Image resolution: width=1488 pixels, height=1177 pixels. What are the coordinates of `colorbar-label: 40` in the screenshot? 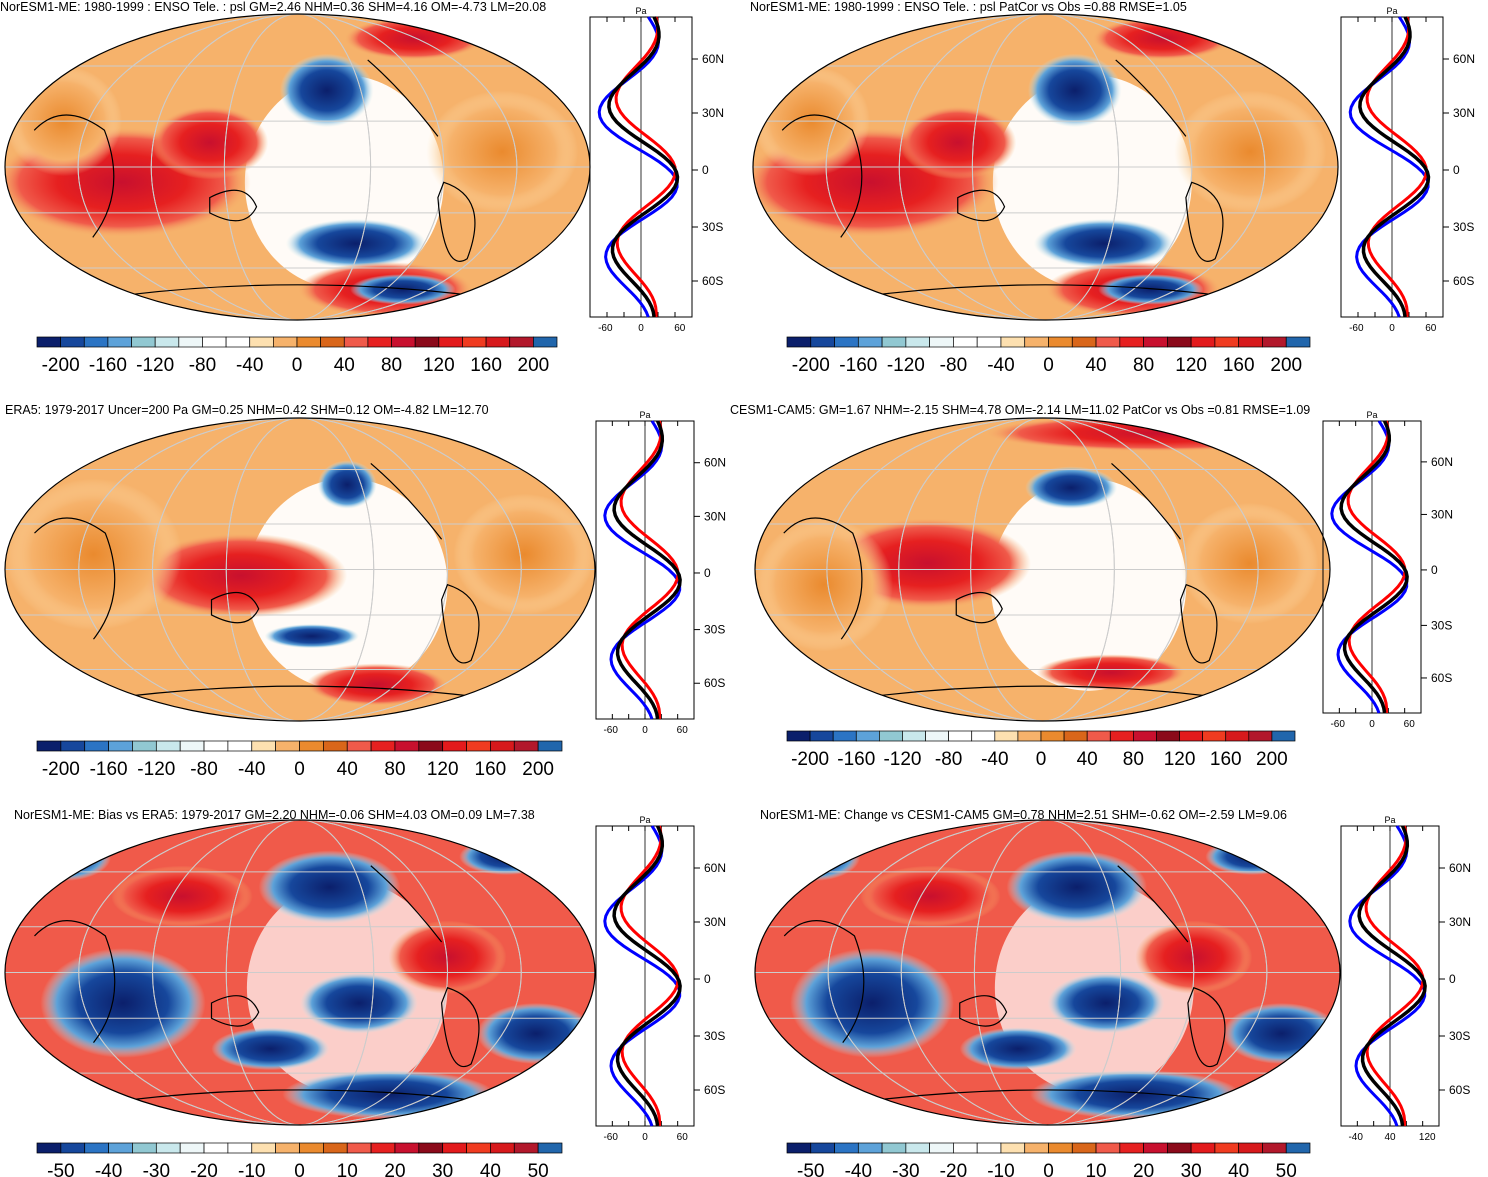 It's located at (1095, 365).